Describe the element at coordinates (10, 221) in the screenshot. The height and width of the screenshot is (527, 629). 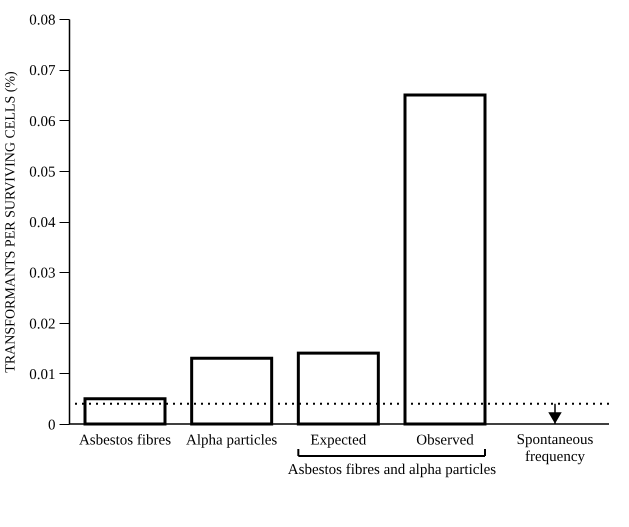
I see `y-axis-title: TRANSFORMANTS PER SURVIVING CELLS (%)` at that location.